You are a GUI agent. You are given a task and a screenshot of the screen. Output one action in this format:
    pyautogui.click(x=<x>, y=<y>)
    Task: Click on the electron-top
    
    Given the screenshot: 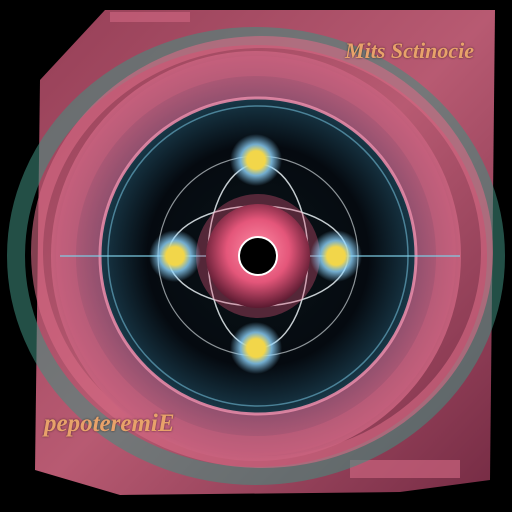 What is the action you would take?
    pyautogui.click(x=256, y=160)
    